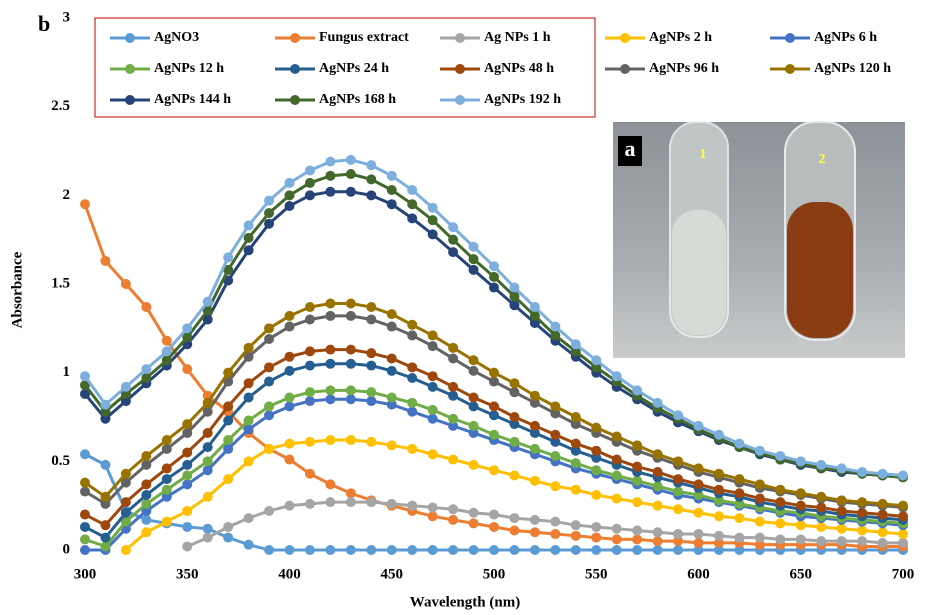  Describe the element at coordinates (545, 524) in the screenshot. I see `series` at that location.